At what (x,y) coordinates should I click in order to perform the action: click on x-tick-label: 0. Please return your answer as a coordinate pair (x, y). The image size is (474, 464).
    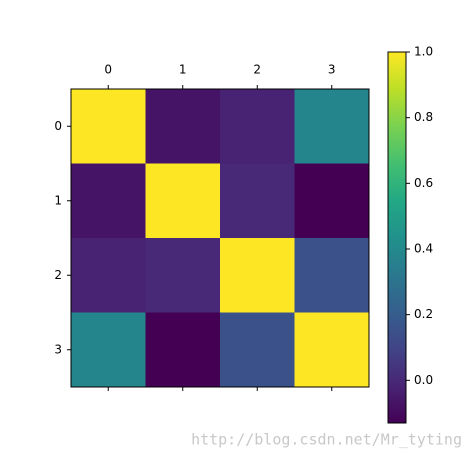
    Looking at the image, I should click on (108, 70).